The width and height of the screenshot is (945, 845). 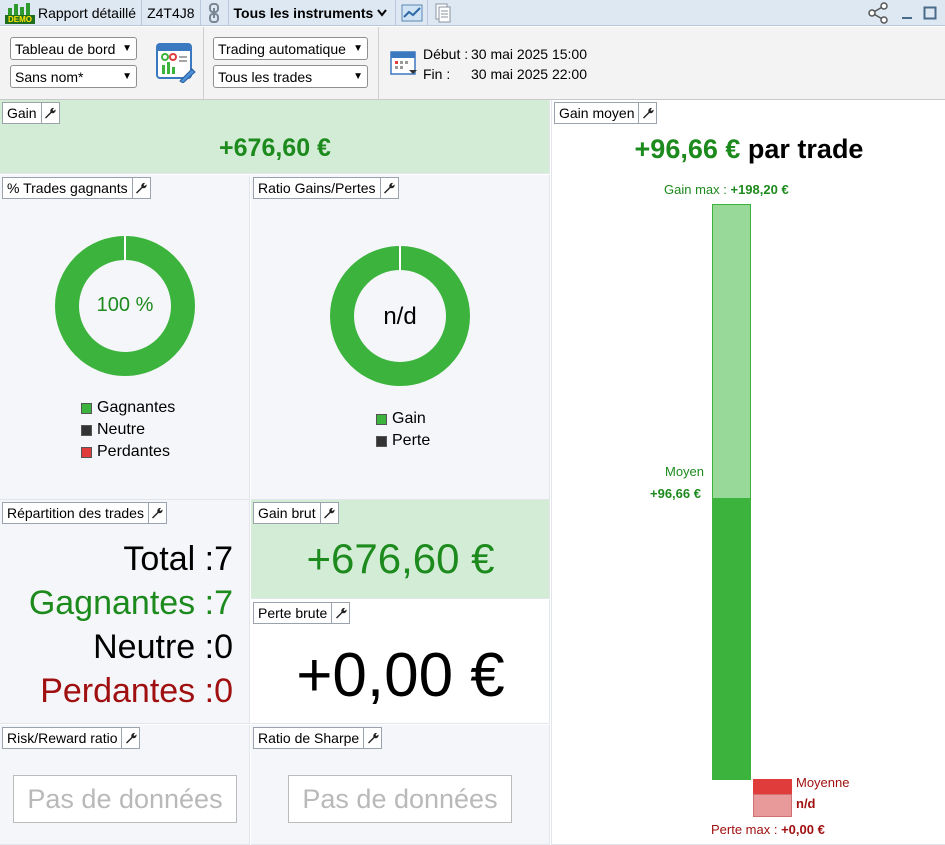 What do you see at coordinates (400, 675) in the screenshot?
I see `gross-loss-value: +0,00 €` at bounding box center [400, 675].